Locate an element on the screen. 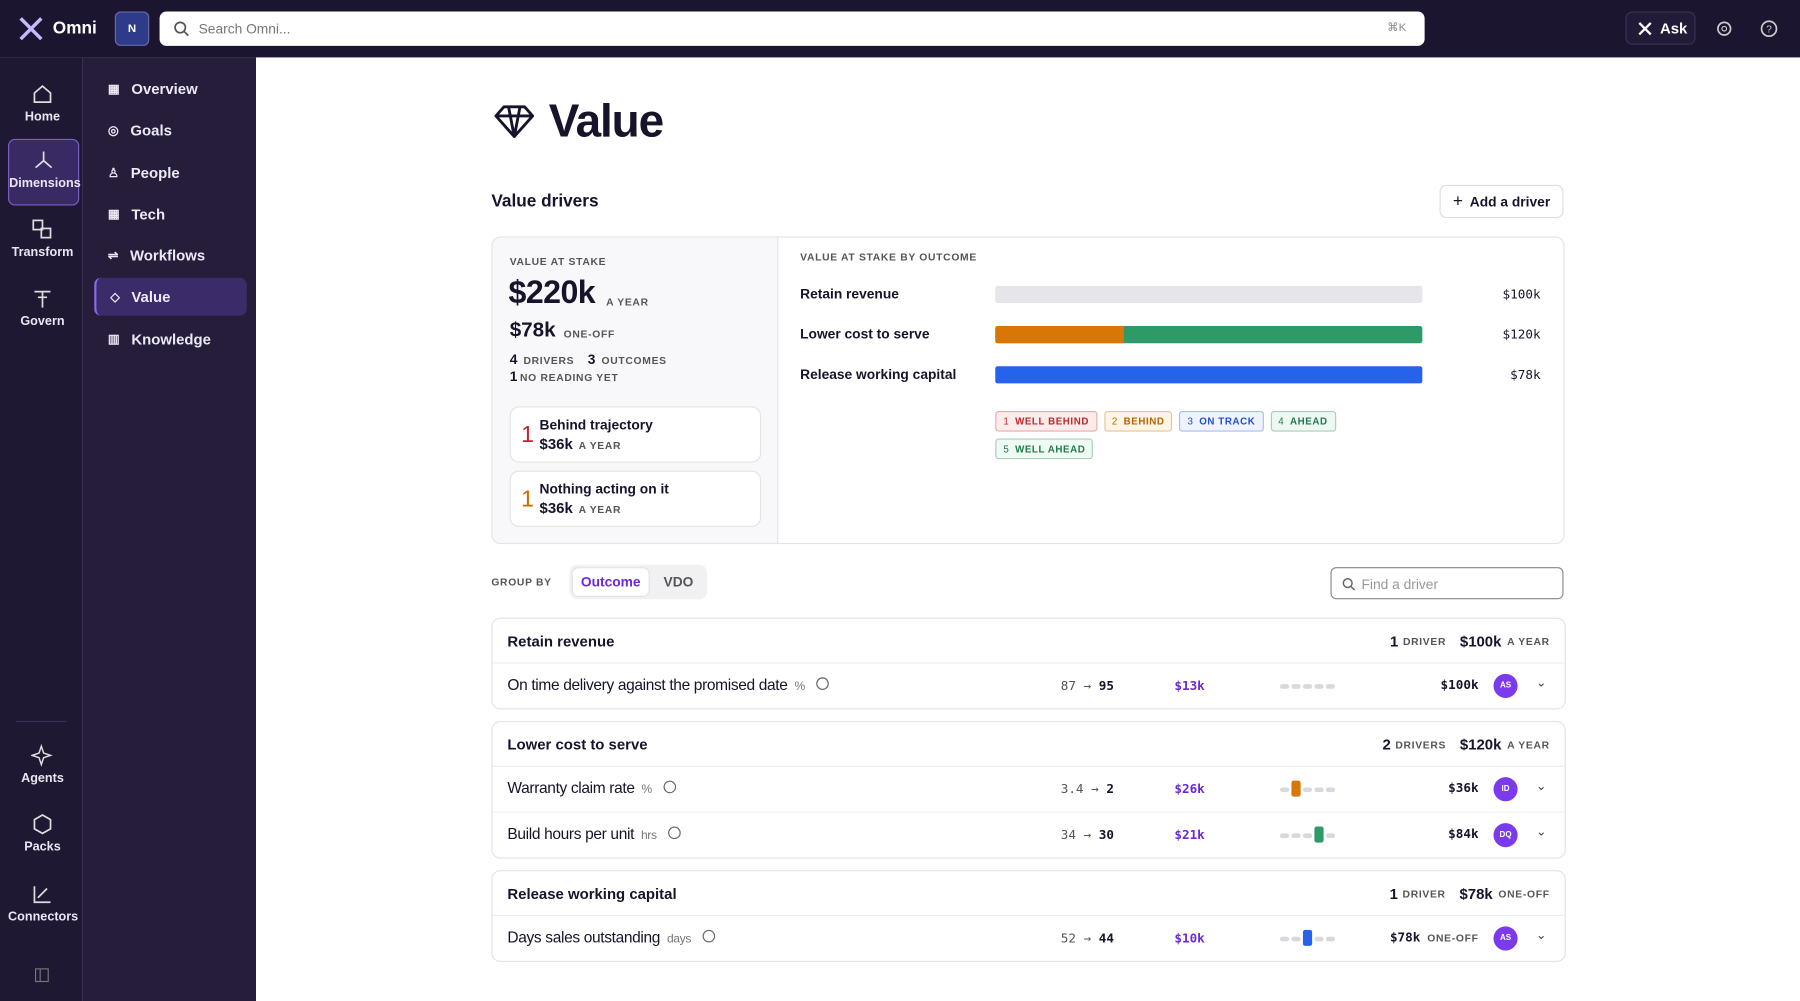 The height and width of the screenshot is (1001, 1800). placeholder: Find a driver is located at coordinates (1400, 584).